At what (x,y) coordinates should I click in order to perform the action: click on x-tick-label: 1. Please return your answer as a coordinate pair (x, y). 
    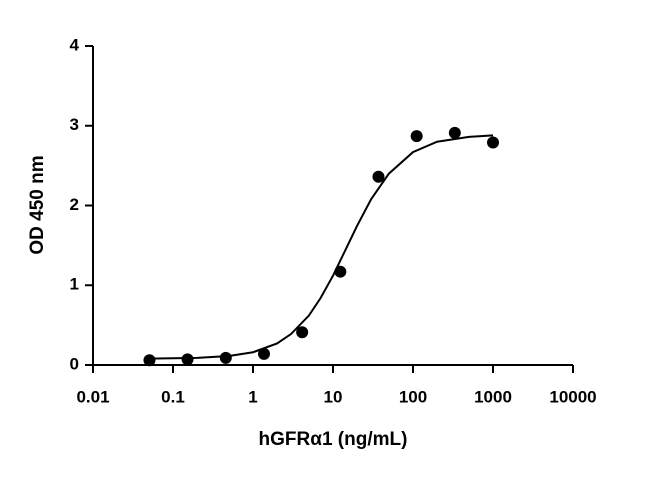
    Looking at the image, I should click on (252, 396).